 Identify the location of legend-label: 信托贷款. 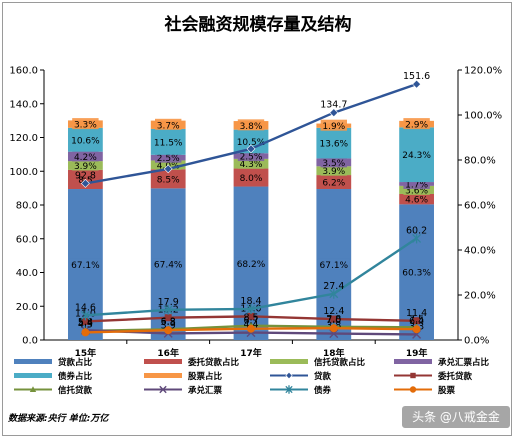
(75, 390).